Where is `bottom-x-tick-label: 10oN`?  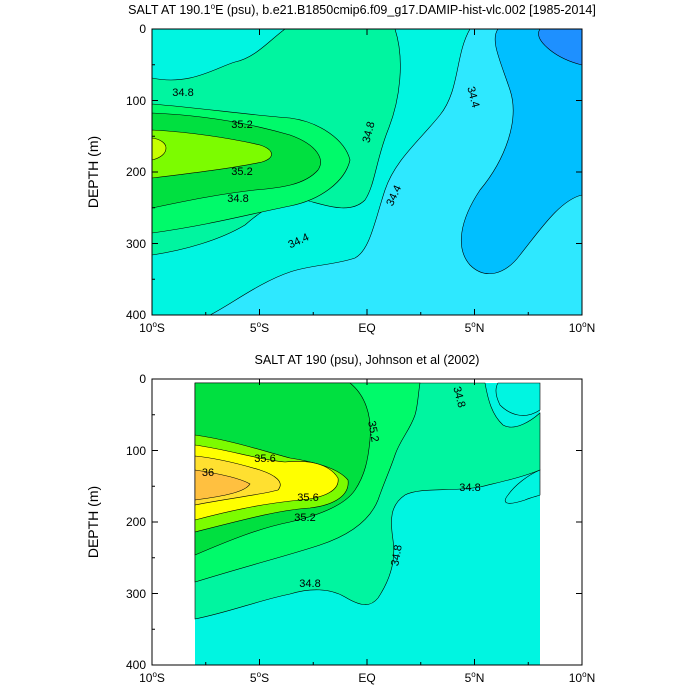
bottom-x-tick-label: 10oN is located at coordinates (582, 677).